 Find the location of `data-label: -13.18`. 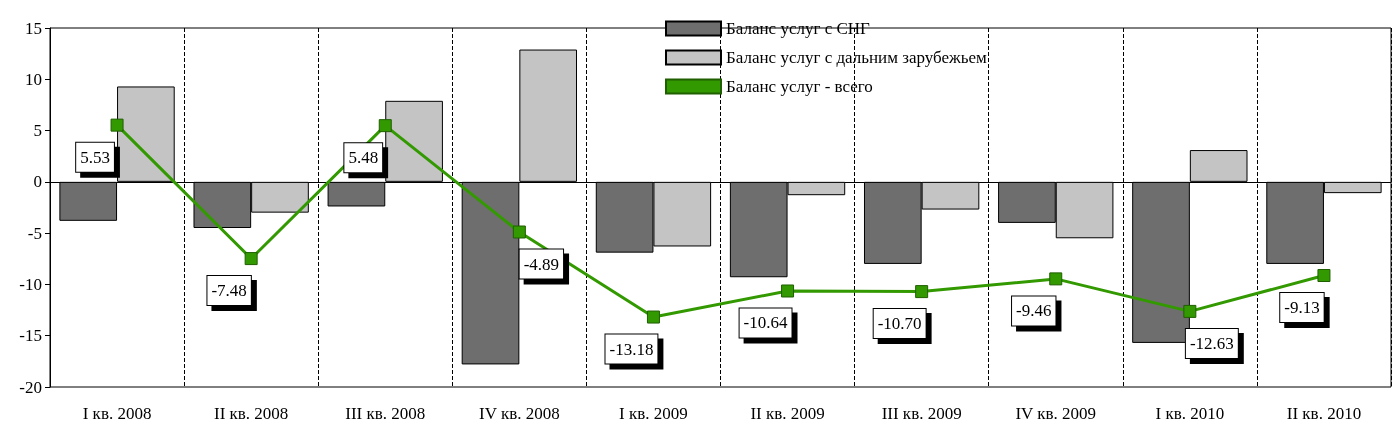

data-label: -13.18 is located at coordinates (631, 349).